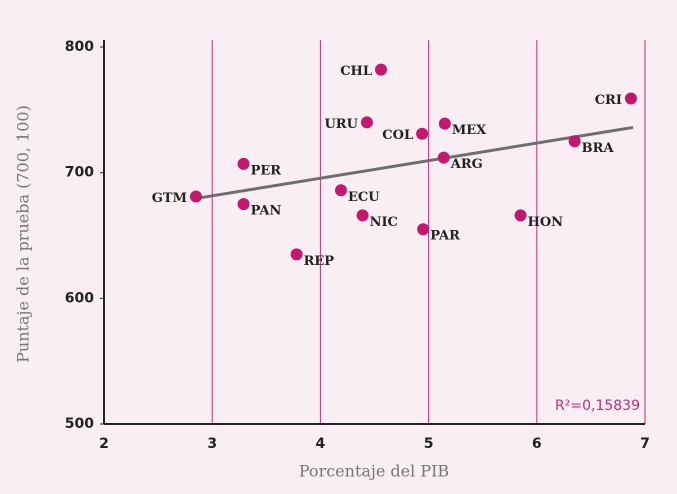 The width and height of the screenshot is (677, 494). I want to click on y-tick-label: 600, so click(79, 298).